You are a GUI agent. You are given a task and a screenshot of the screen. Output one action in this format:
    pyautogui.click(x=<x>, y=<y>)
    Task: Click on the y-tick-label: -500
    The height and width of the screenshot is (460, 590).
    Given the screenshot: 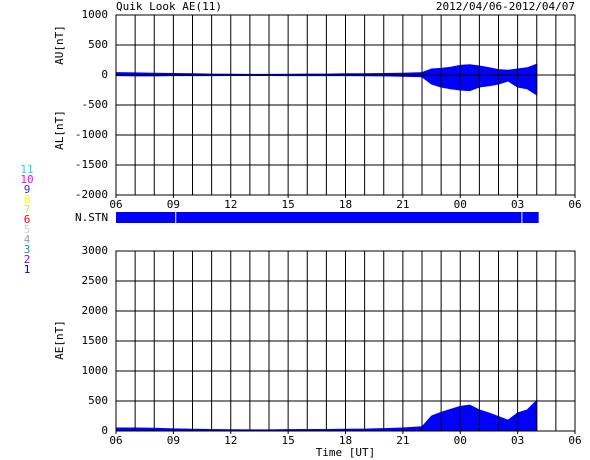 What is the action you would take?
    pyautogui.click(x=95, y=104)
    